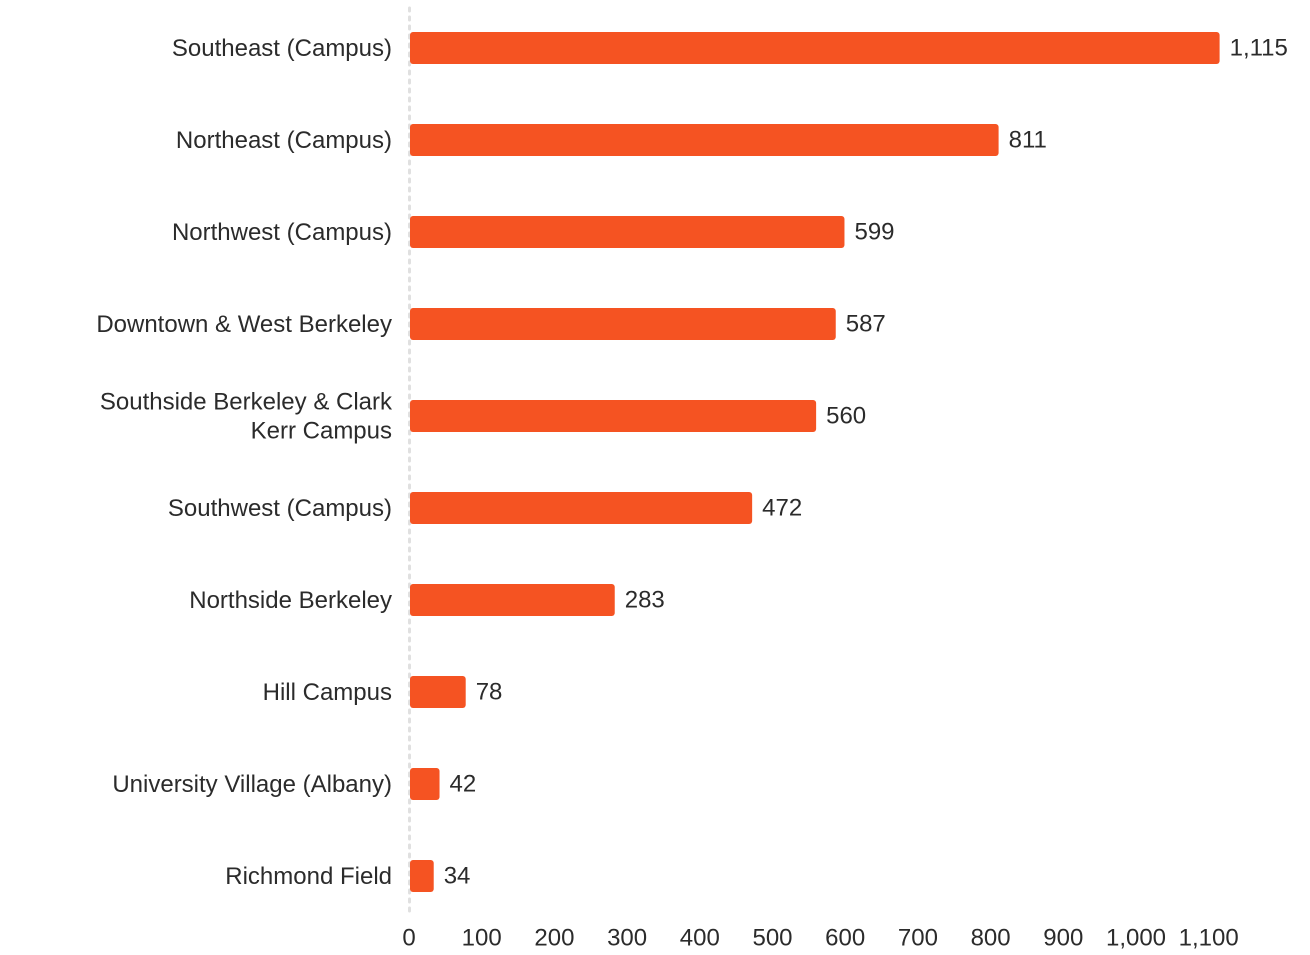 The image size is (1310, 955). Describe the element at coordinates (991, 938) in the screenshot. I see `x-tick-label: 800` at that location.